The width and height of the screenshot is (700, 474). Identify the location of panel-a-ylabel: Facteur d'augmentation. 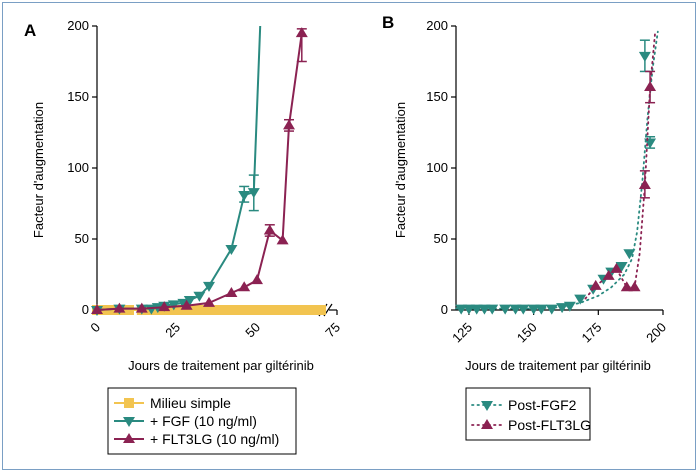
(38, 170).